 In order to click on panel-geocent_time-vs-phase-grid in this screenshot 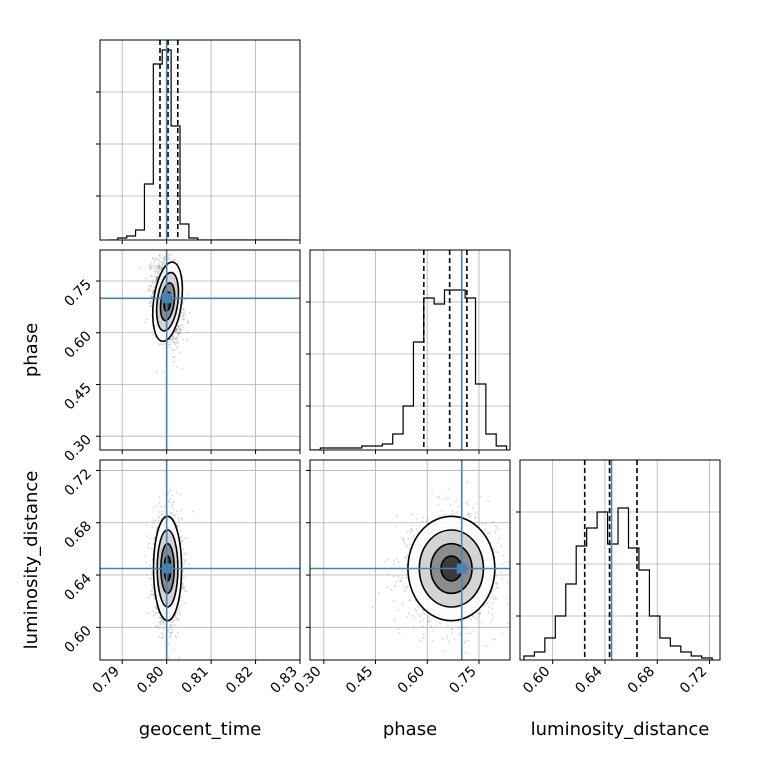, I will do `click(200, 350)`.